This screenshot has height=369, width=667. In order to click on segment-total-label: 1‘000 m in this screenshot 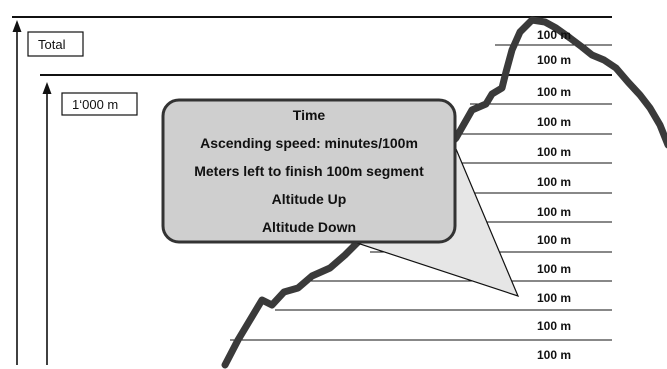, I will do `click(95, 104)`.